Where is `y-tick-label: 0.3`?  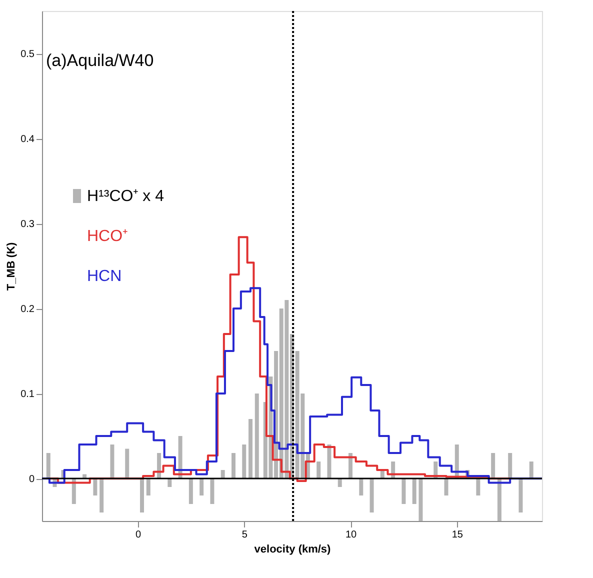
y-tick-label: 0.3 is located at coordinates (27, 224).